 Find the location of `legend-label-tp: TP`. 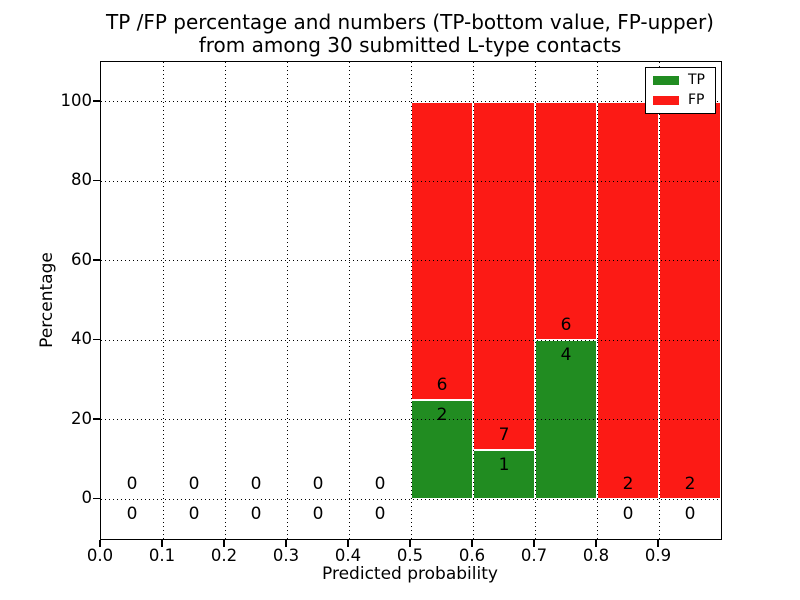

legend-label-tp: TP is located at coordinates (696, 80).